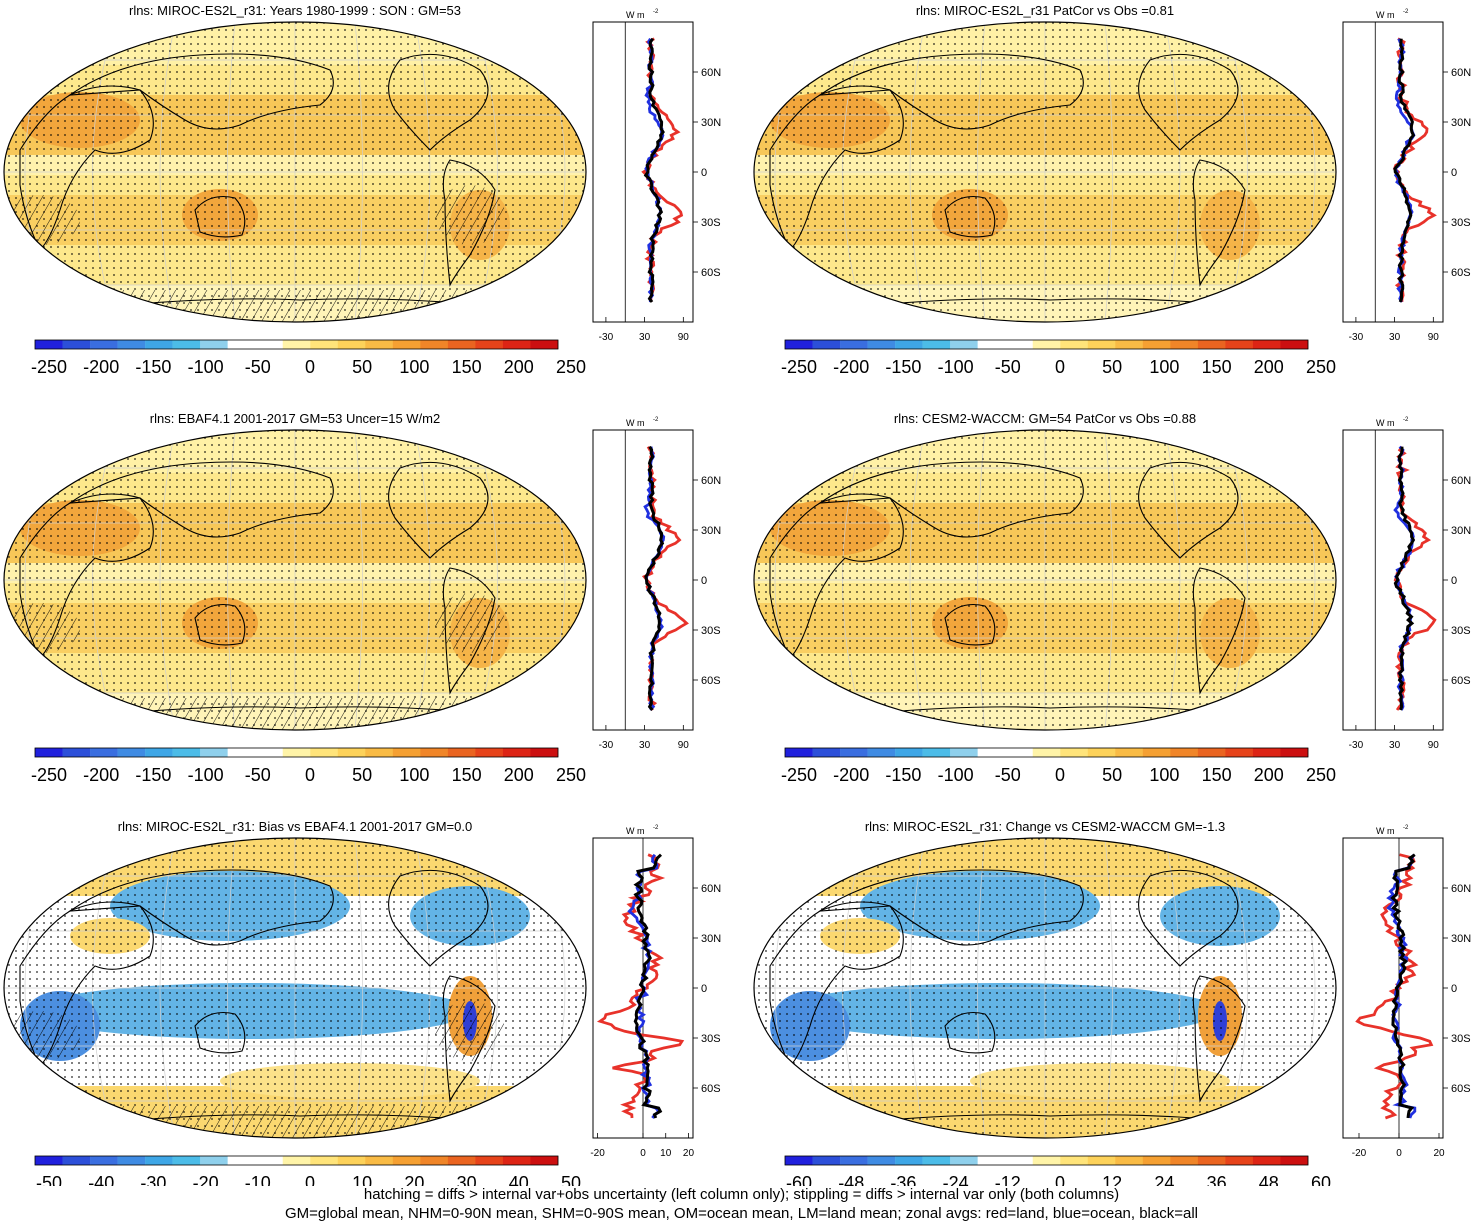 The image size is (1483, 1222). What do you see at coordinates (258, 1179) in the screenshot?
I see `colorbar-label: -10` at bounding box center [258, 1179].